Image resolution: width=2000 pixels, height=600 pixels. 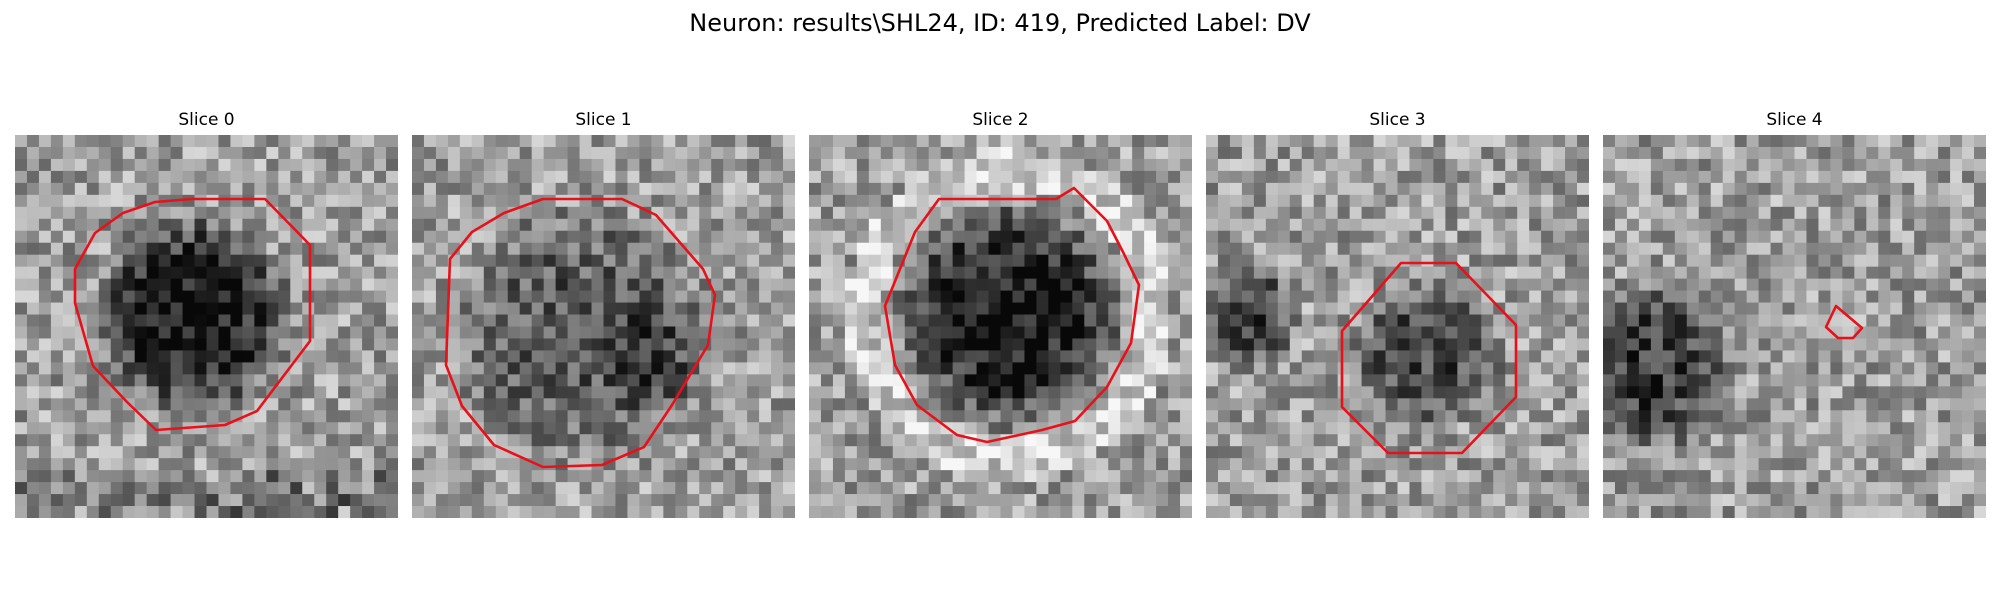 What do you see at coordinates (603, 120) in the screenshot?
I see `slice-title-1: Slice 1` at bounding box center [603, 120].